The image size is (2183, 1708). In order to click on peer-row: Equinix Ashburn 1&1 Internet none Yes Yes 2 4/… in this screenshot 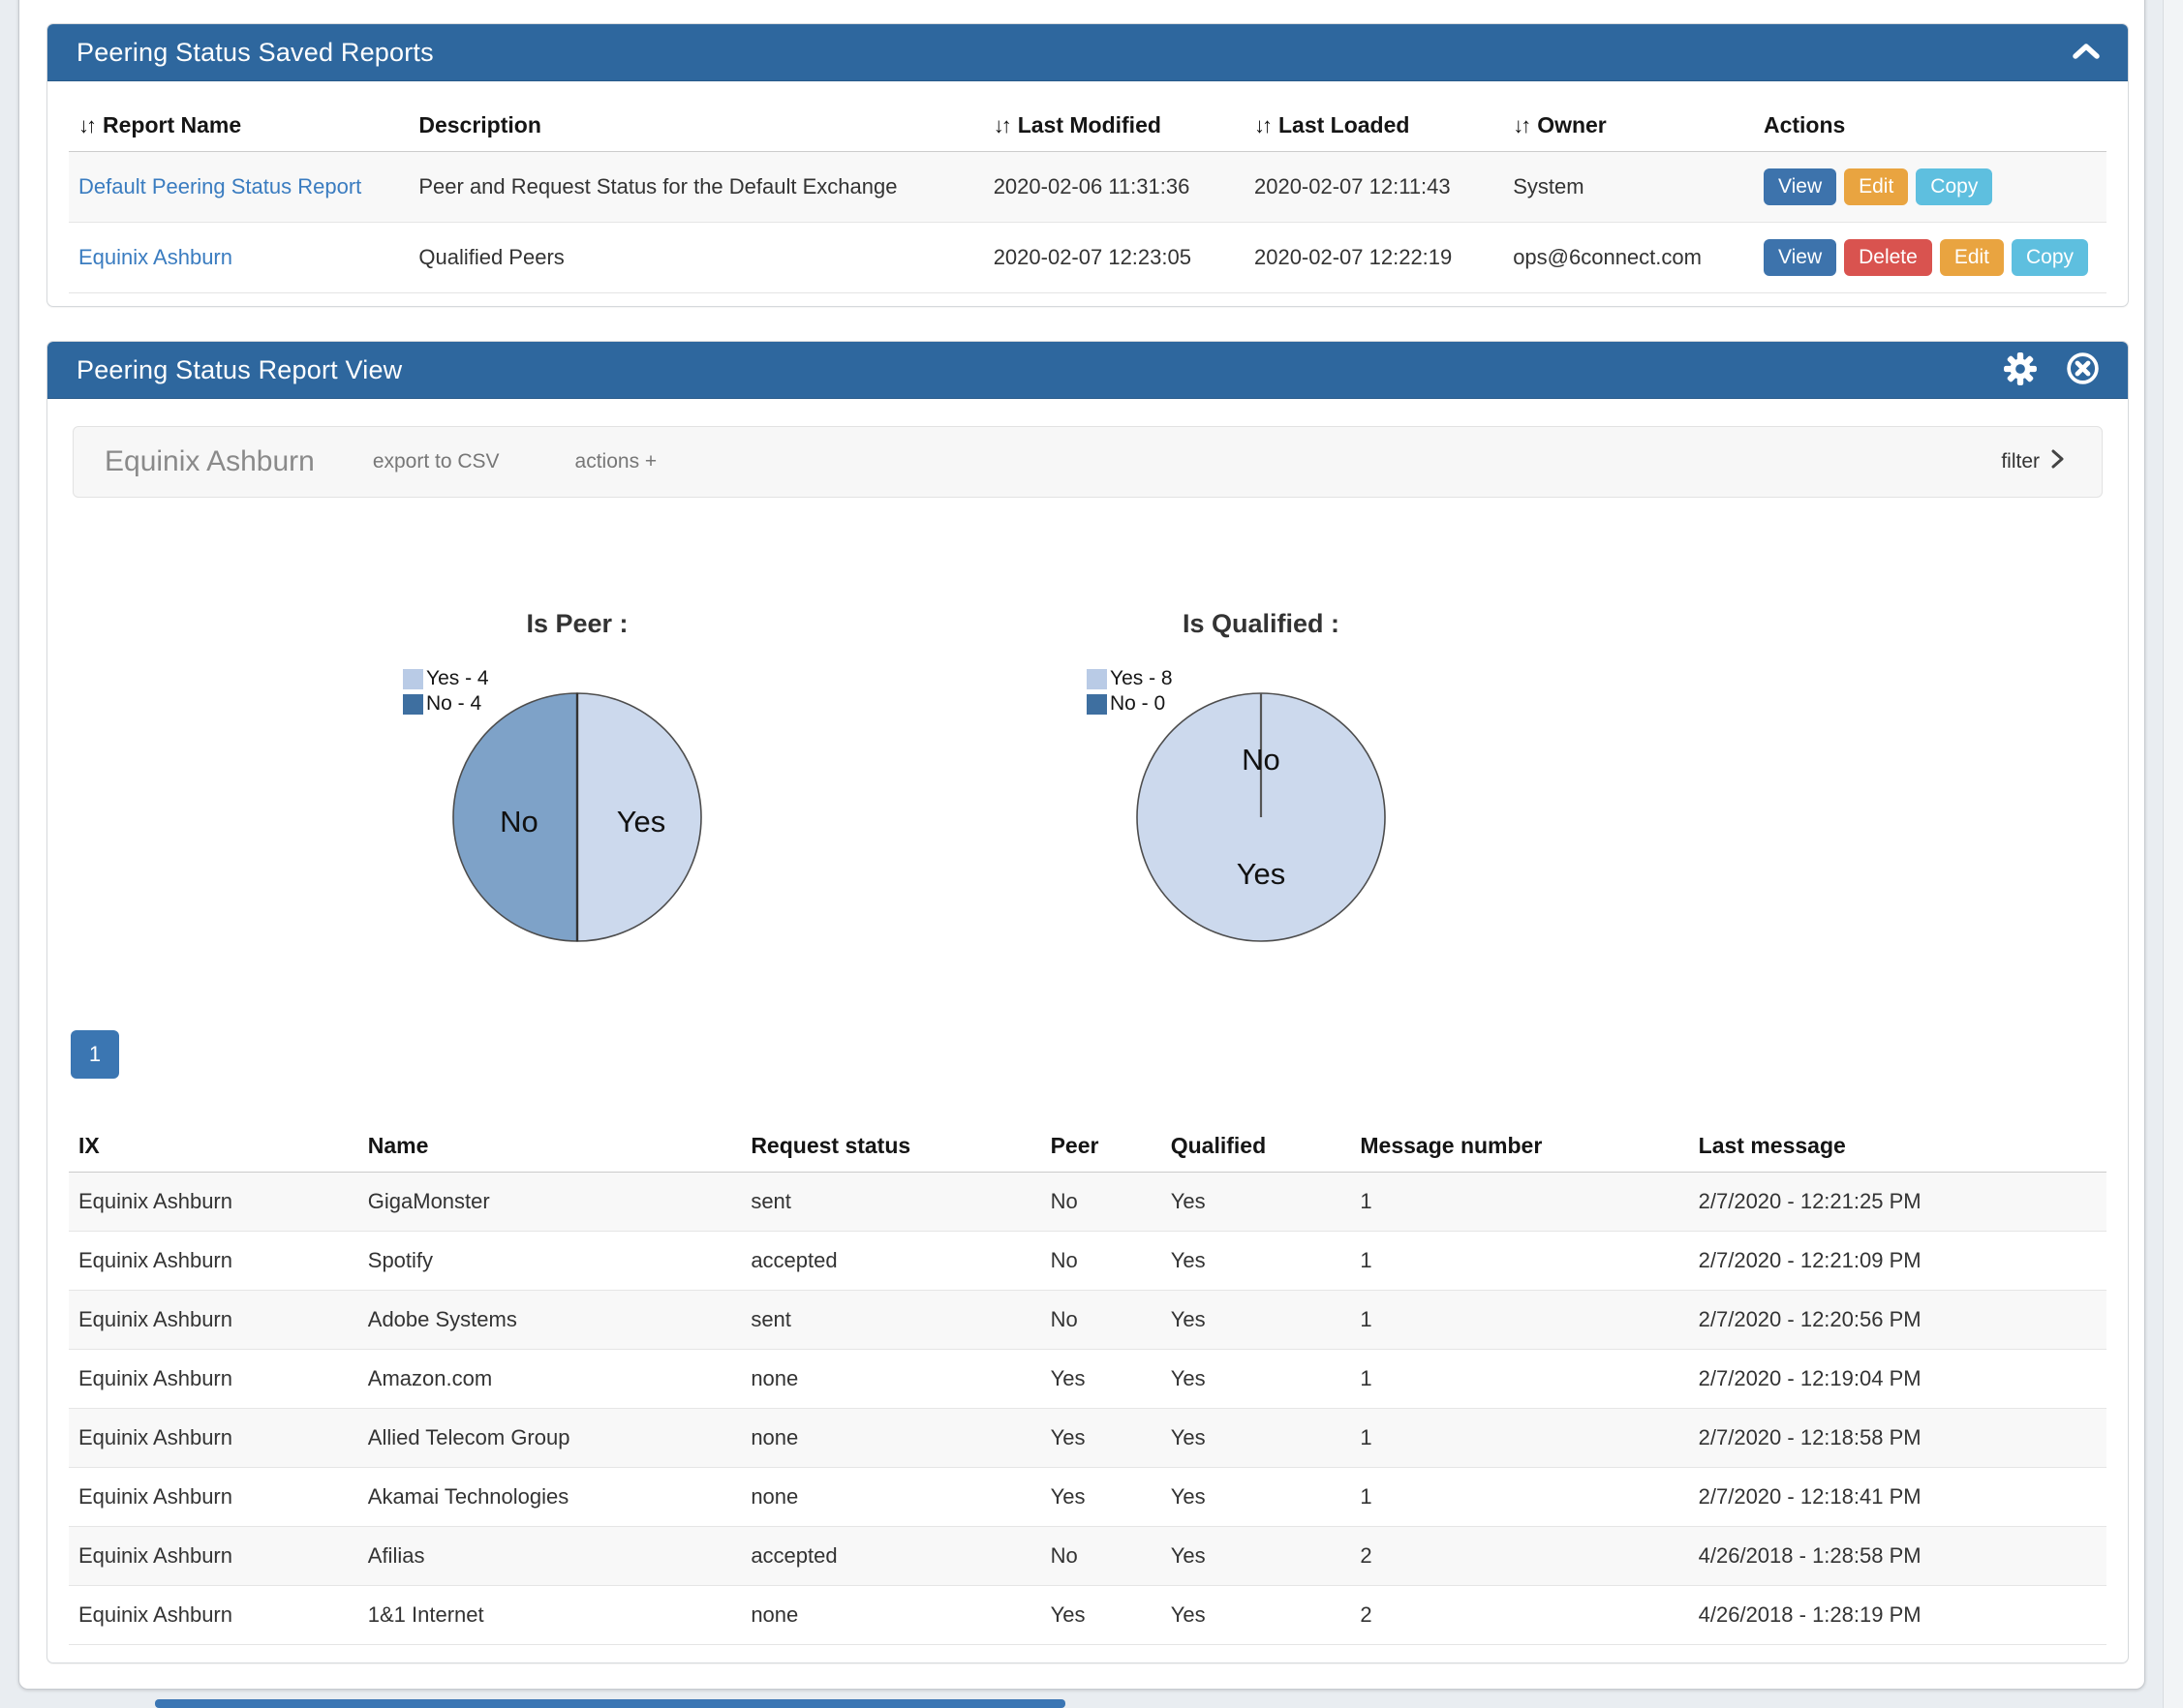, I will do `click(1087, 1615)`.